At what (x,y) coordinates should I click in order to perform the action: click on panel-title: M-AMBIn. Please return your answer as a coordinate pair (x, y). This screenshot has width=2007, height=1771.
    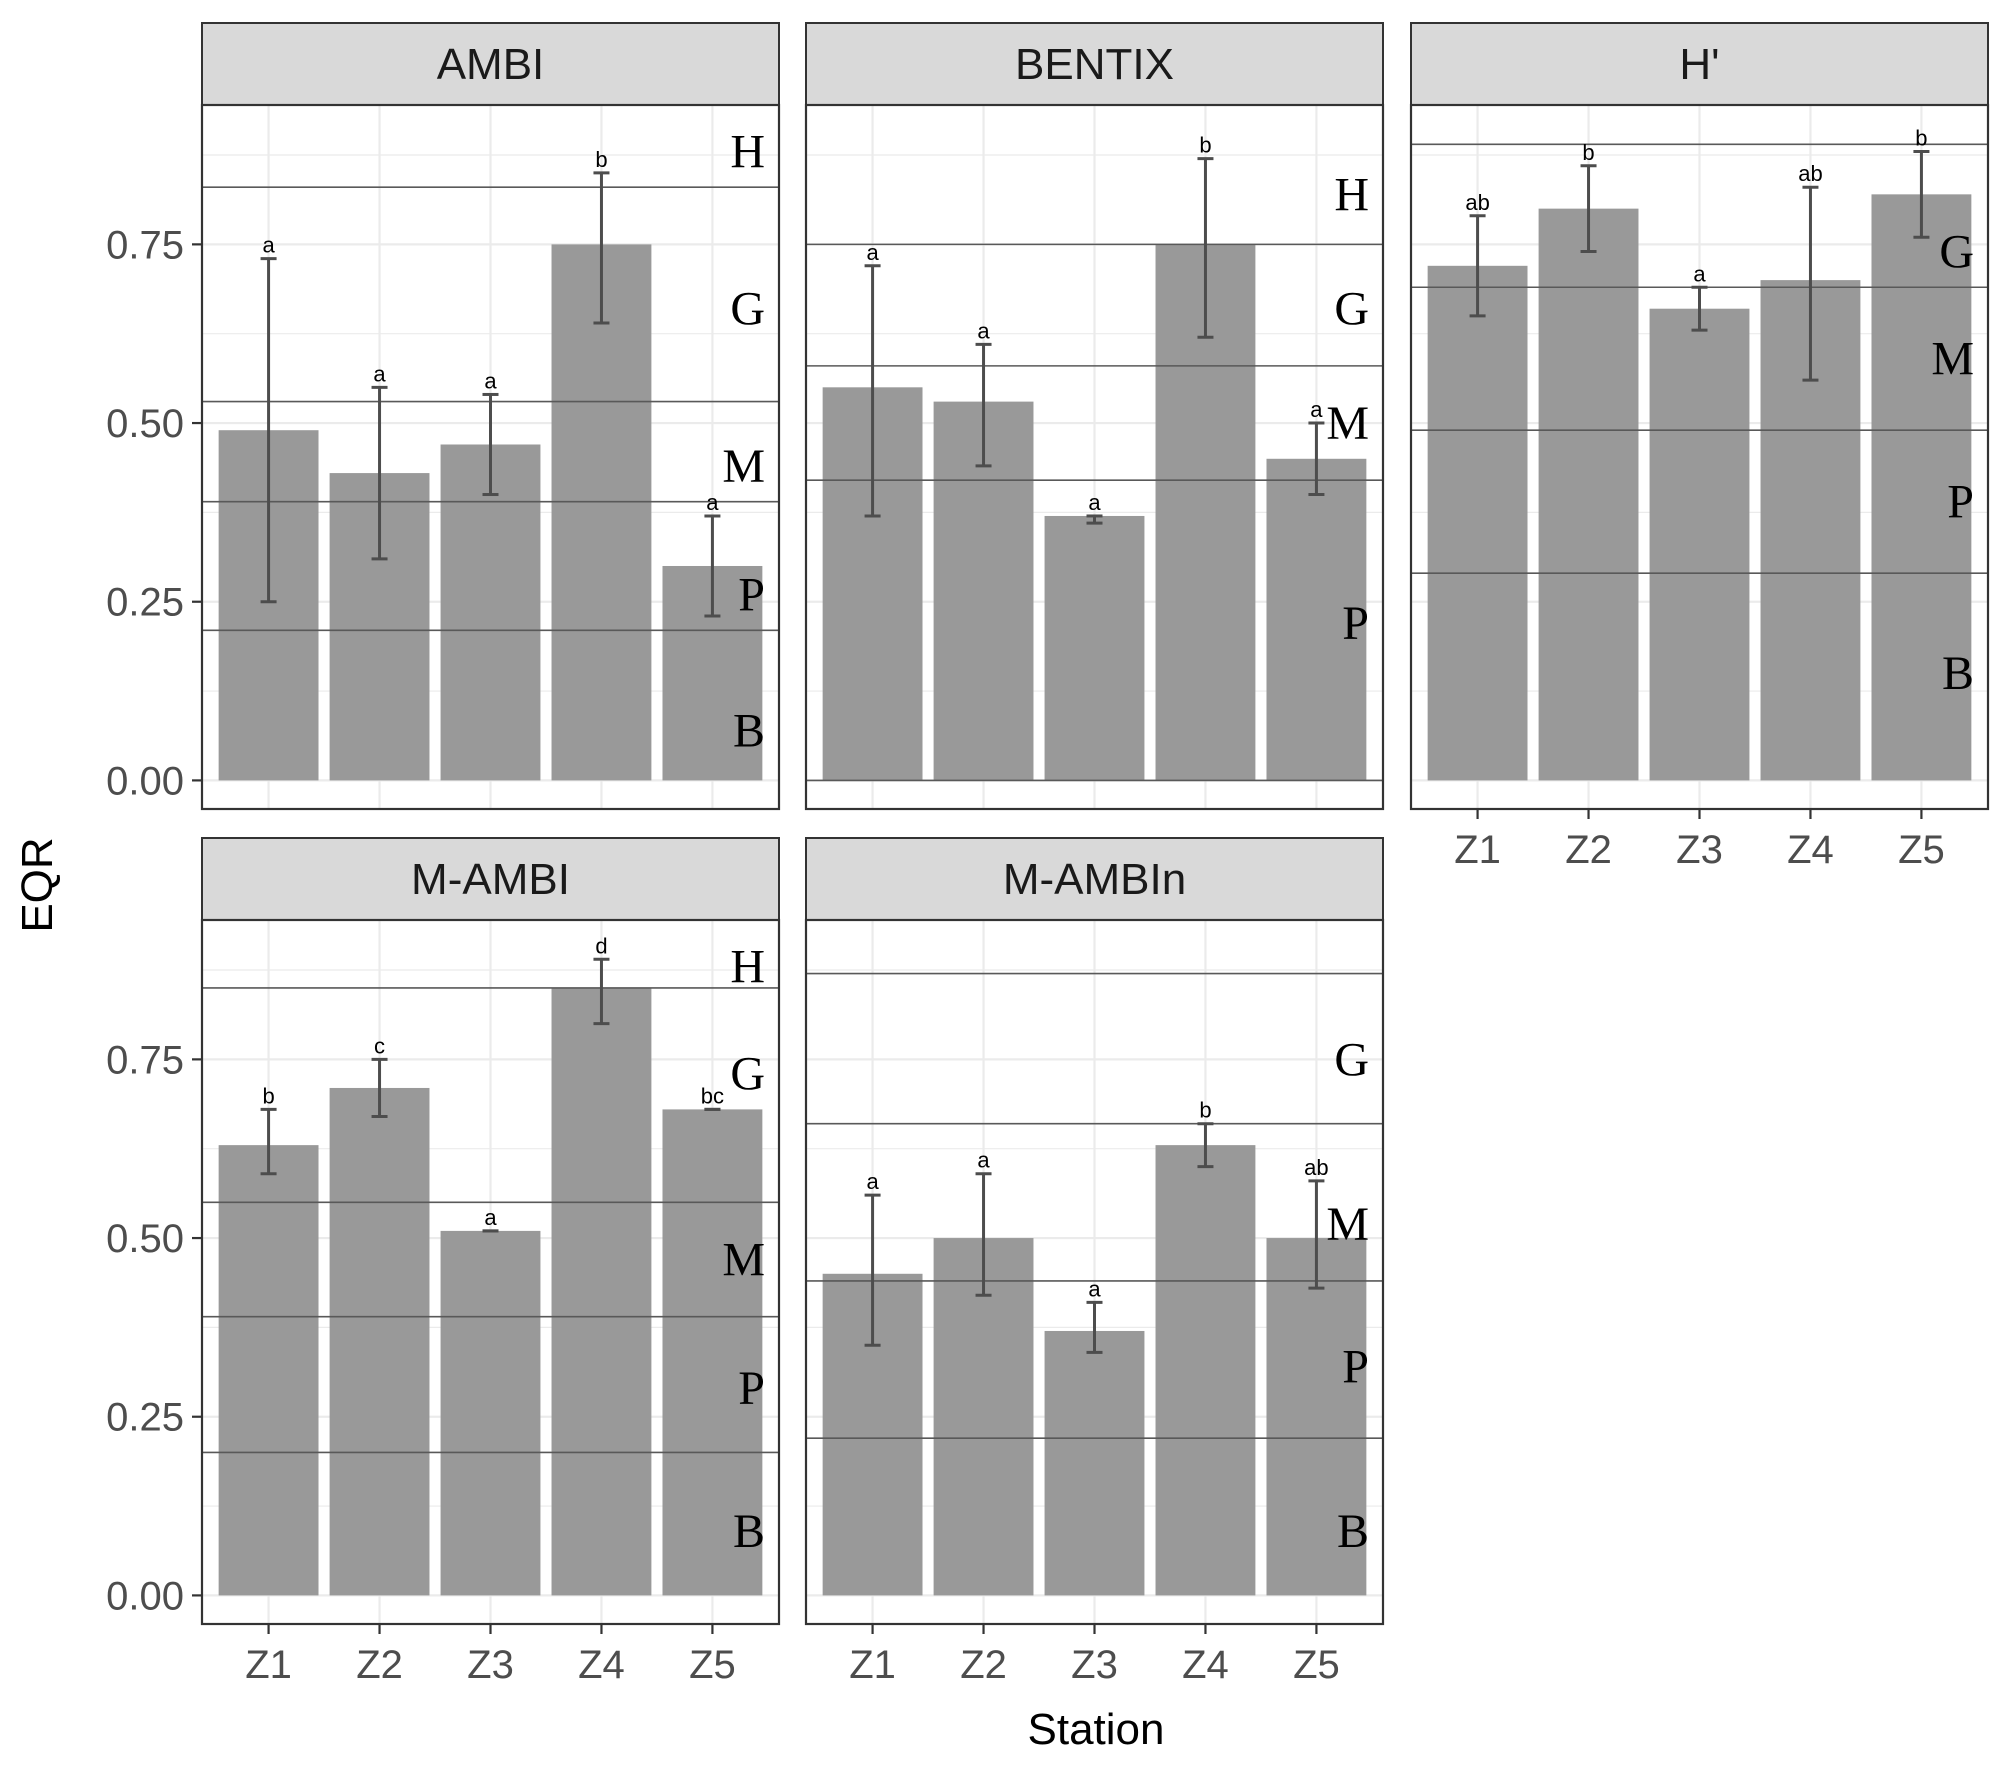
    Looking at the image, I should click on (1094, 879).